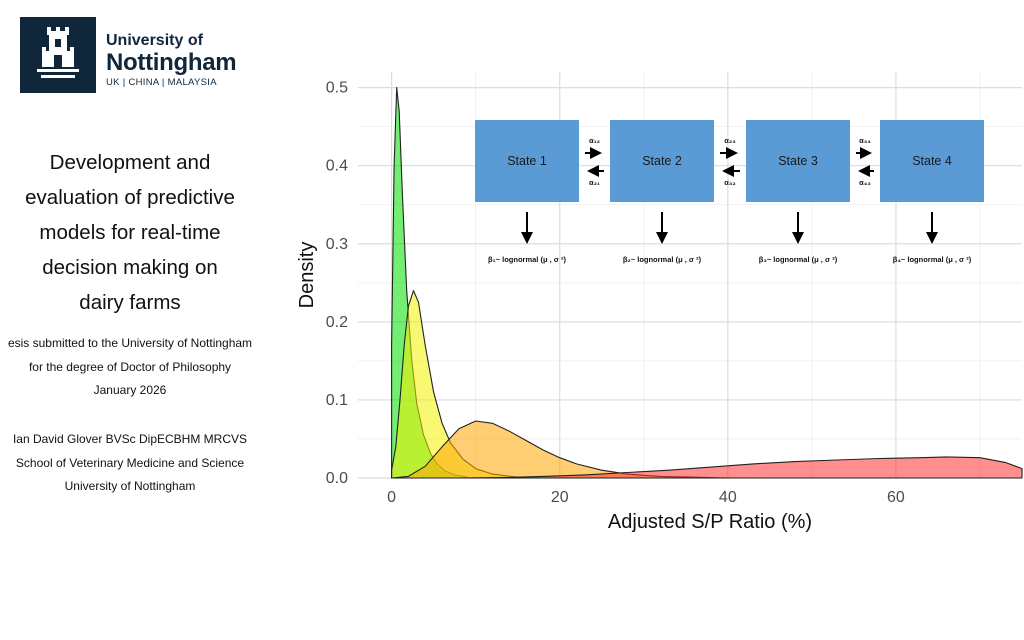  Describe the element at coordinates (865, 182) in the screenshot. I see `transition-backward-label: α₄₃` at that location.